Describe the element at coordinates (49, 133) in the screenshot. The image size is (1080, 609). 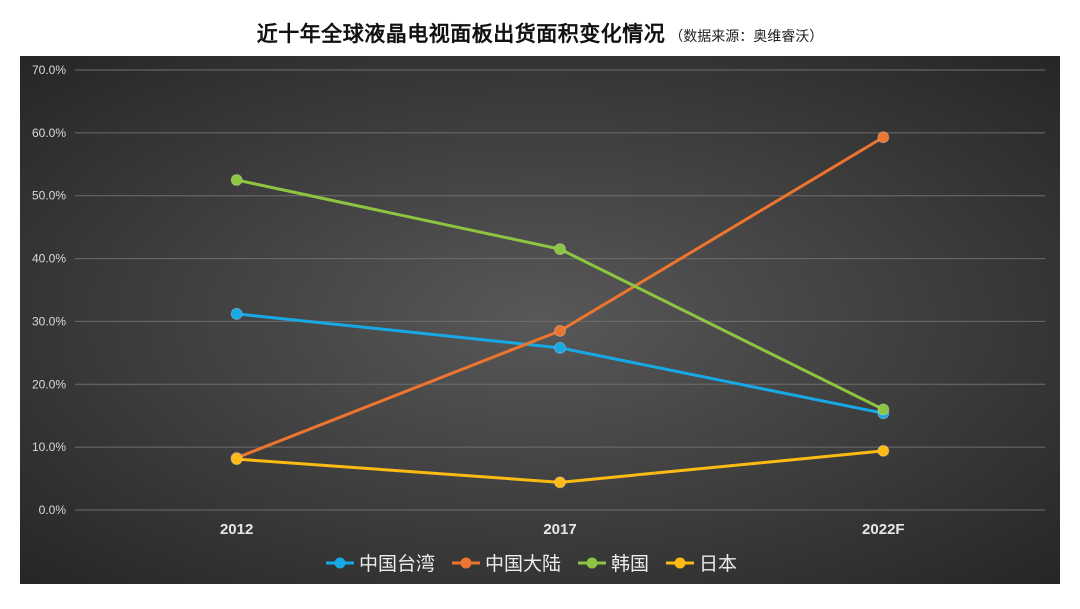
I see `y-tick-label: 60.0%` at that location.